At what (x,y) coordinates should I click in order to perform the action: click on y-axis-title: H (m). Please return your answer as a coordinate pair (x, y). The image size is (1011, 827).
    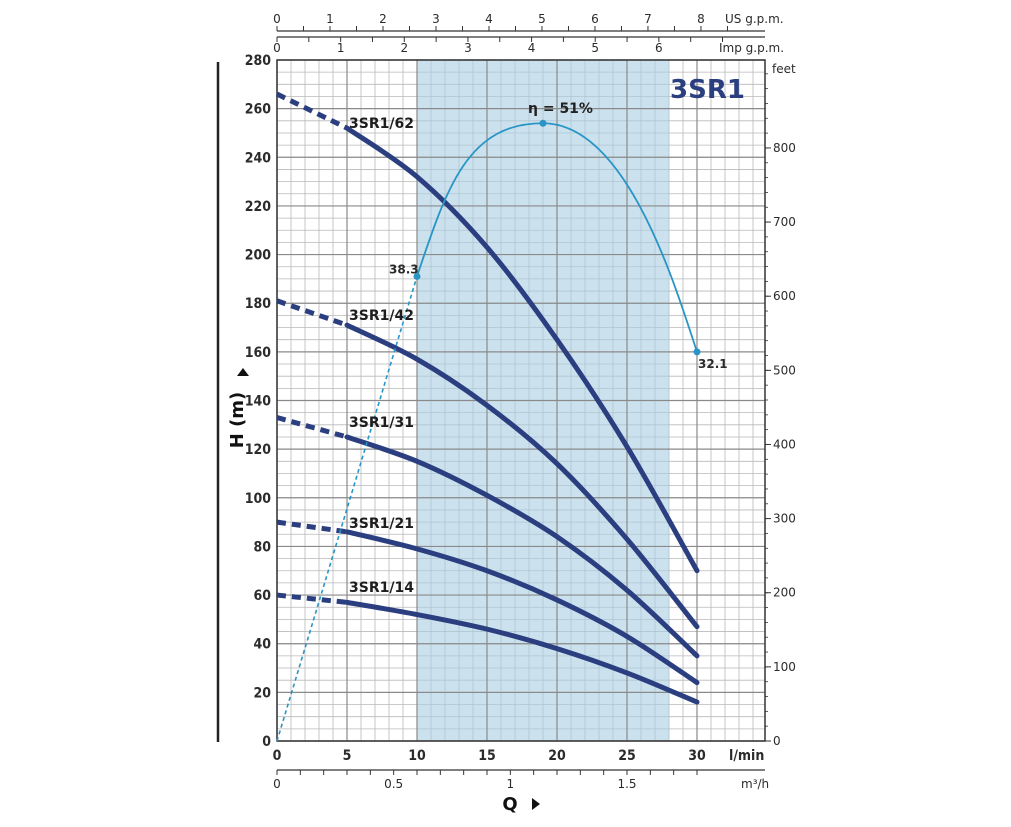
    Looking at the image, I should click on (237, 420).